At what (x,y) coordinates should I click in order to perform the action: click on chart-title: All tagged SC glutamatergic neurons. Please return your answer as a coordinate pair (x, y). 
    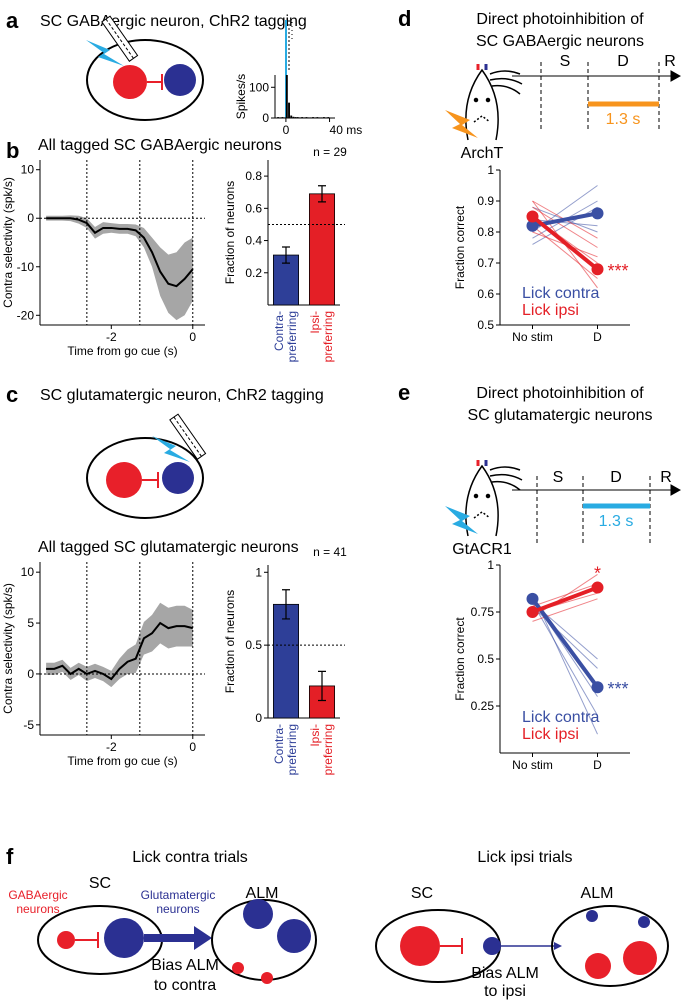
    Looking at the image, I should click on (168, 547).